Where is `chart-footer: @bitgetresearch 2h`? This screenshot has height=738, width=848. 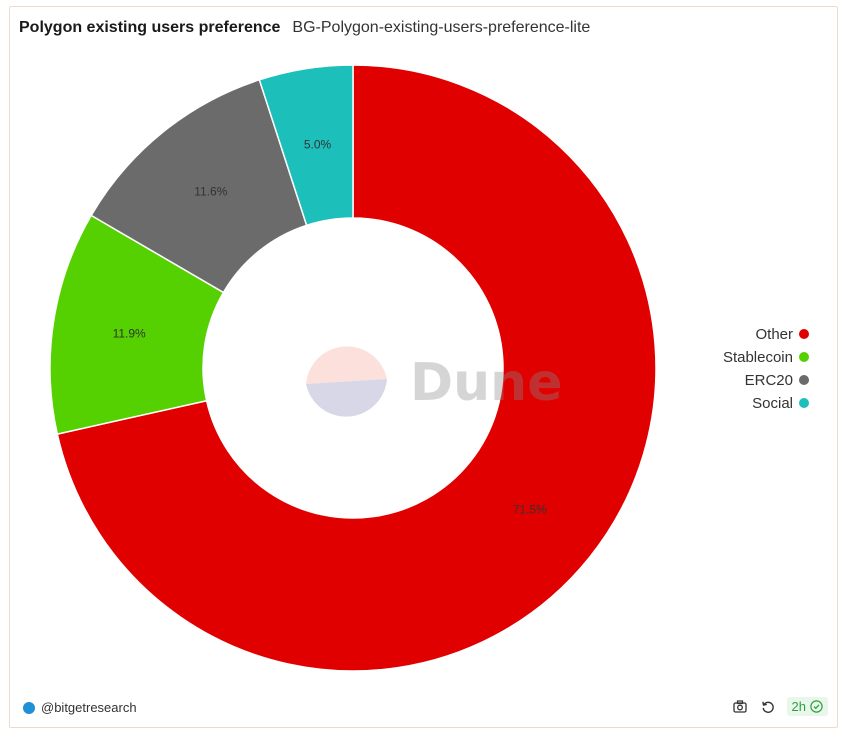
chart-footer: @bitgetresearch 2h is located at coordinates (423, 709).